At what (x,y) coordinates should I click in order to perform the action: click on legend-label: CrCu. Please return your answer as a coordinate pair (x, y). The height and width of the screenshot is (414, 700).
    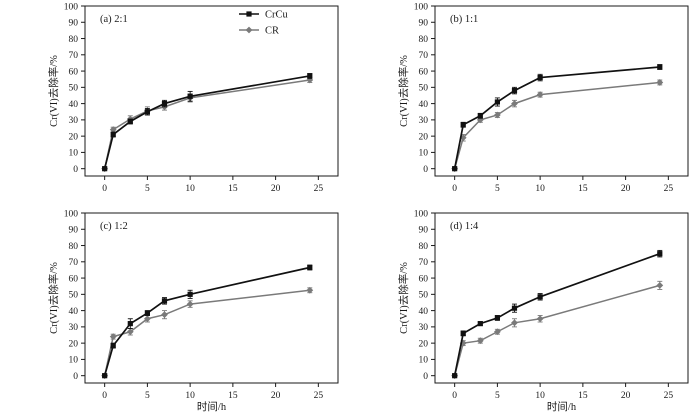
    Looking at the image, I should click on (277, 15).